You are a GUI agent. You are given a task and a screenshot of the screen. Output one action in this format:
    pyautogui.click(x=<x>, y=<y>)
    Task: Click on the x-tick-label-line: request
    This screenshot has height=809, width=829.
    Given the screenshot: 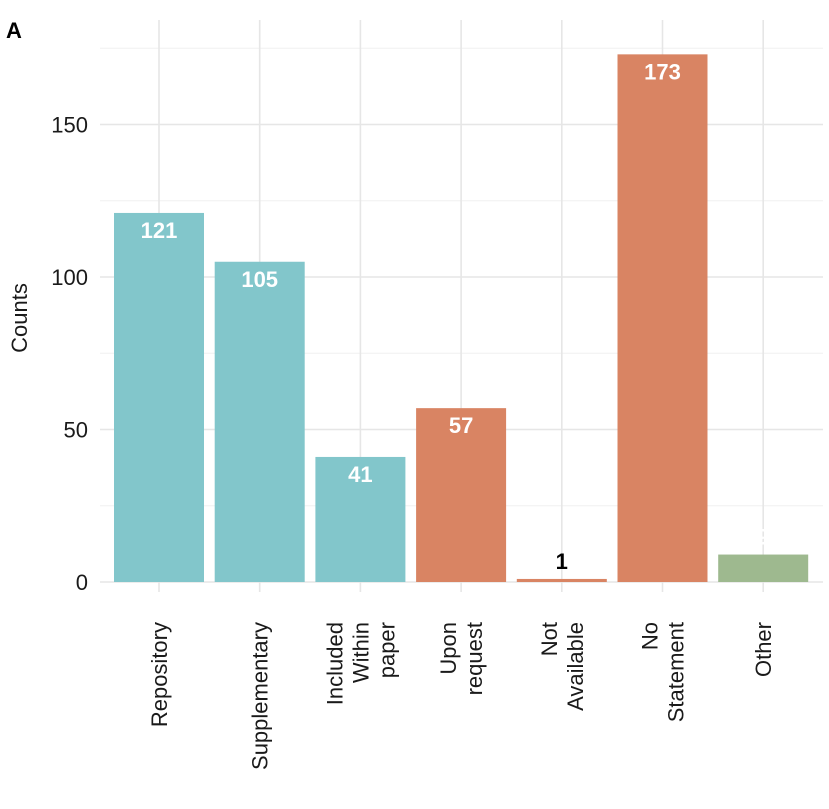 What is the action you would take?
    pyautogui.click(x=474, y=658)
    